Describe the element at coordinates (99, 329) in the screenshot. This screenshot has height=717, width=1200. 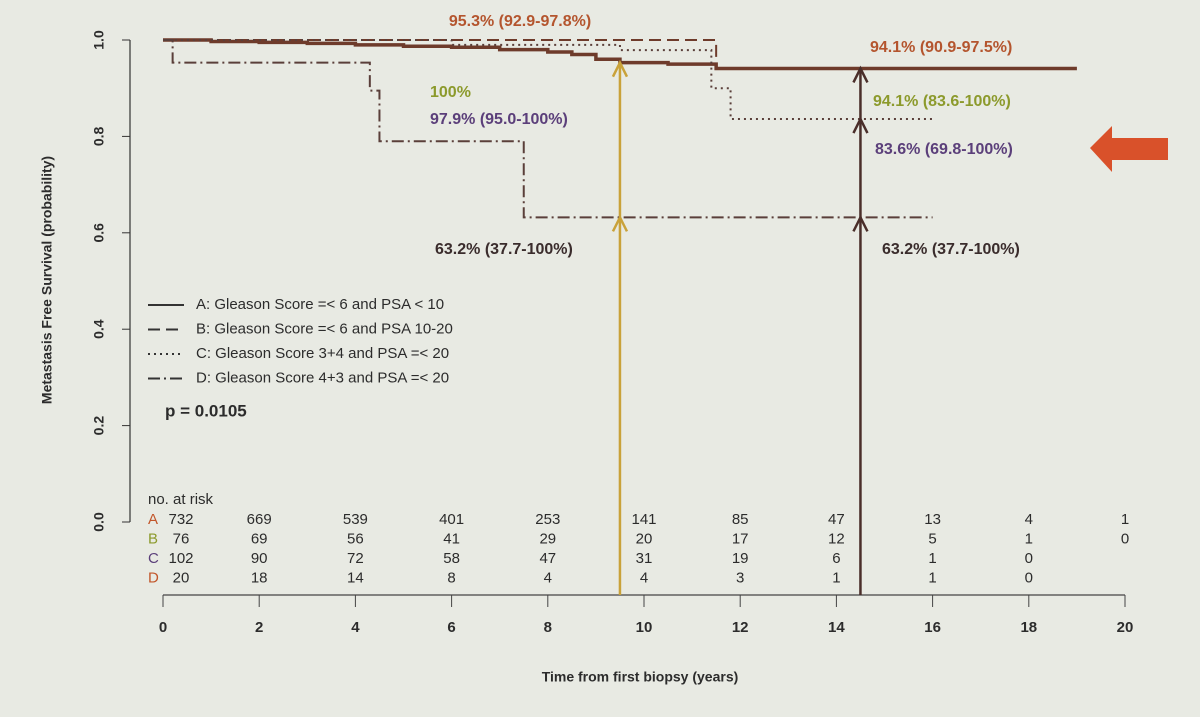
I see `y-tick-label: 0.4` at that location.